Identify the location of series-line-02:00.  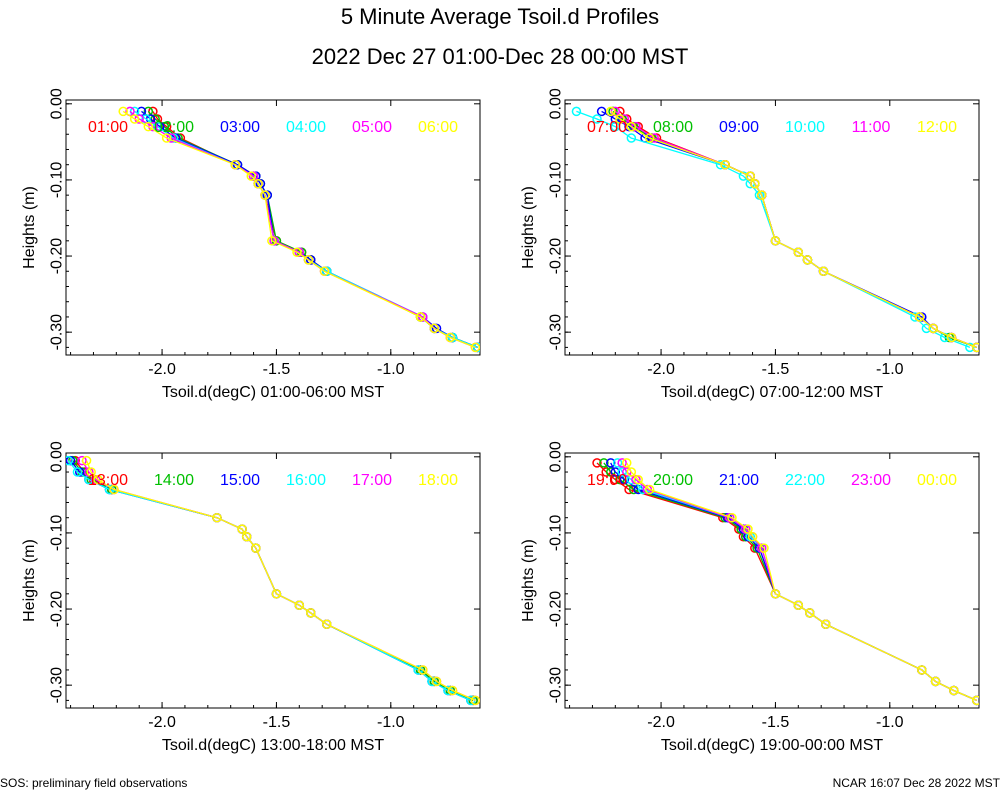
(312, 229).